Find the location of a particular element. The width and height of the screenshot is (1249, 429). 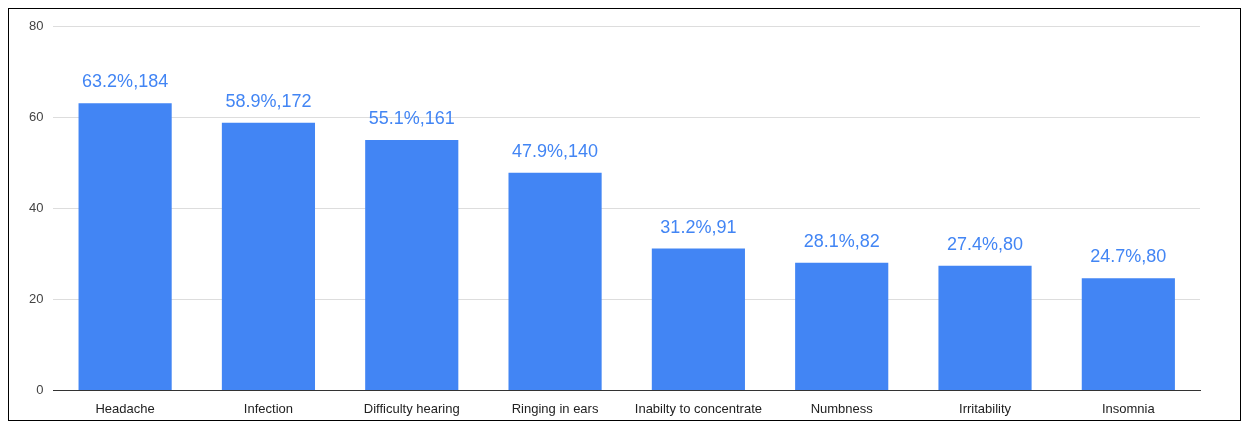

data-label: 31.2%,91 is located at coordinates (698, 226).